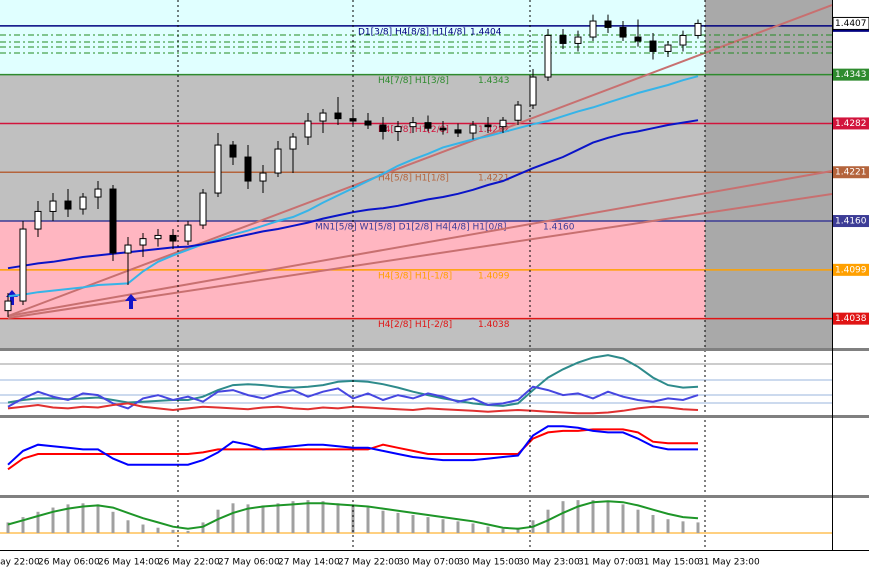 The height and width of the screenshot is (570, 869). Describe the element at coordinates (69, 563) in the screenshot. I see `x-tick-label: 26 May 06:00` at that location.